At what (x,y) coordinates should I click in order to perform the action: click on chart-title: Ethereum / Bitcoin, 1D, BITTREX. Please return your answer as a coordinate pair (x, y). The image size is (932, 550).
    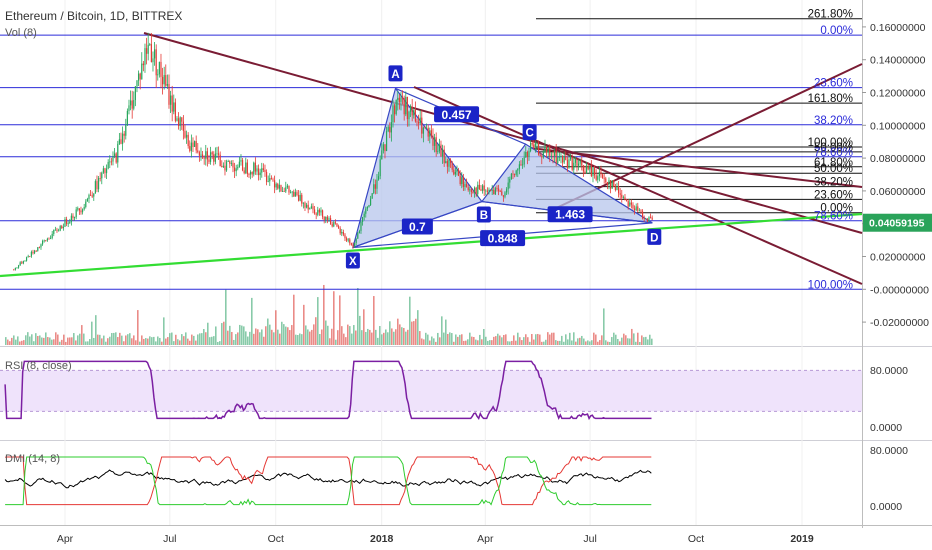
    Looking at the image, I should click on (94, 16).